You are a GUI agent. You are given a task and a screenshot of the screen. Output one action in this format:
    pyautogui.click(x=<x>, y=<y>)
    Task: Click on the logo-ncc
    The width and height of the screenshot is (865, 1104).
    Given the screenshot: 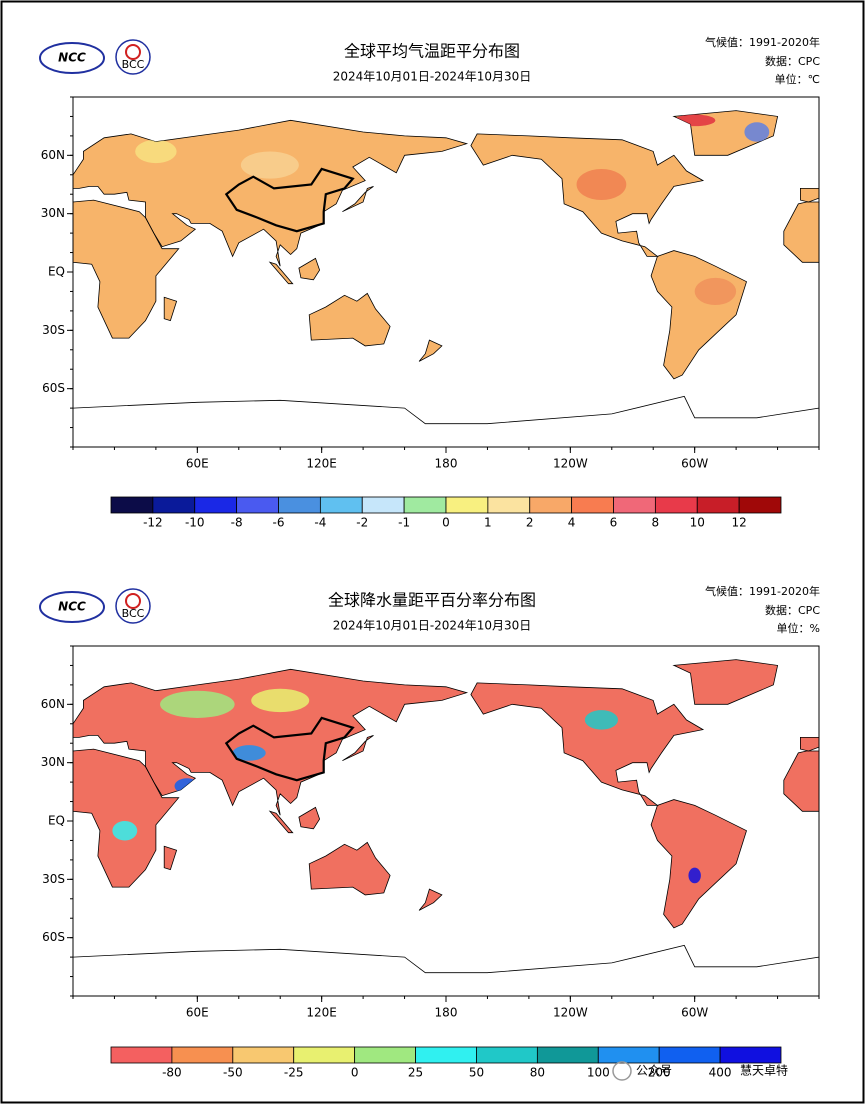 What is the action you would take?
    pyautogui.click(x=72, y=607)
    